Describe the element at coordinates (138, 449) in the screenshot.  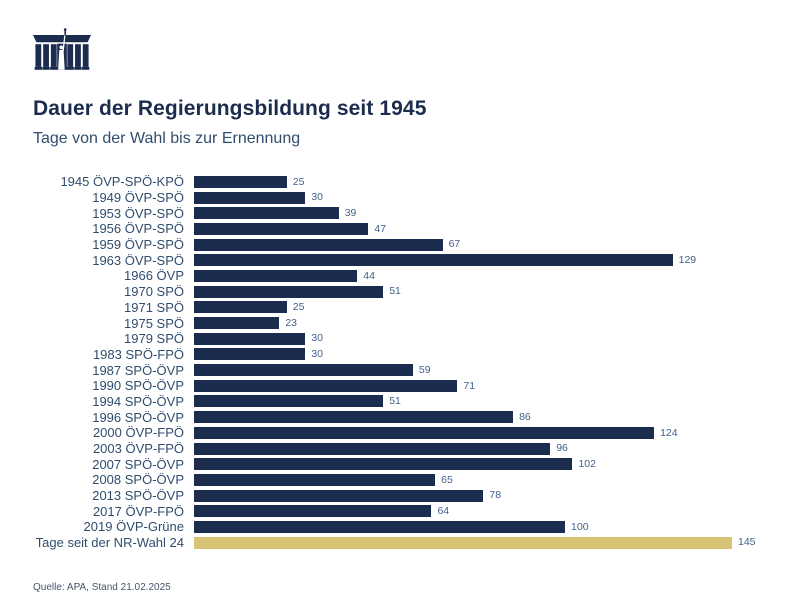
I see `row-label: 2003 ÖVP-FPÖ` at that location.